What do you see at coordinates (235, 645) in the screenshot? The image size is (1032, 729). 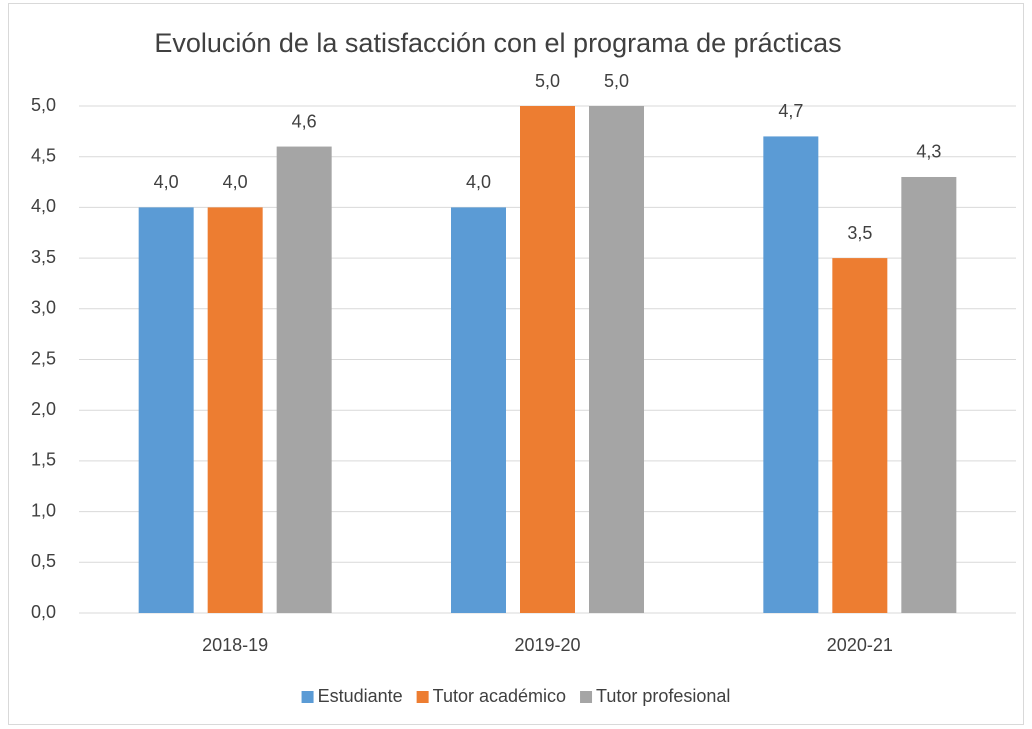 I see `x-tick-label: 2018-19` at bounding box center [235, 645].